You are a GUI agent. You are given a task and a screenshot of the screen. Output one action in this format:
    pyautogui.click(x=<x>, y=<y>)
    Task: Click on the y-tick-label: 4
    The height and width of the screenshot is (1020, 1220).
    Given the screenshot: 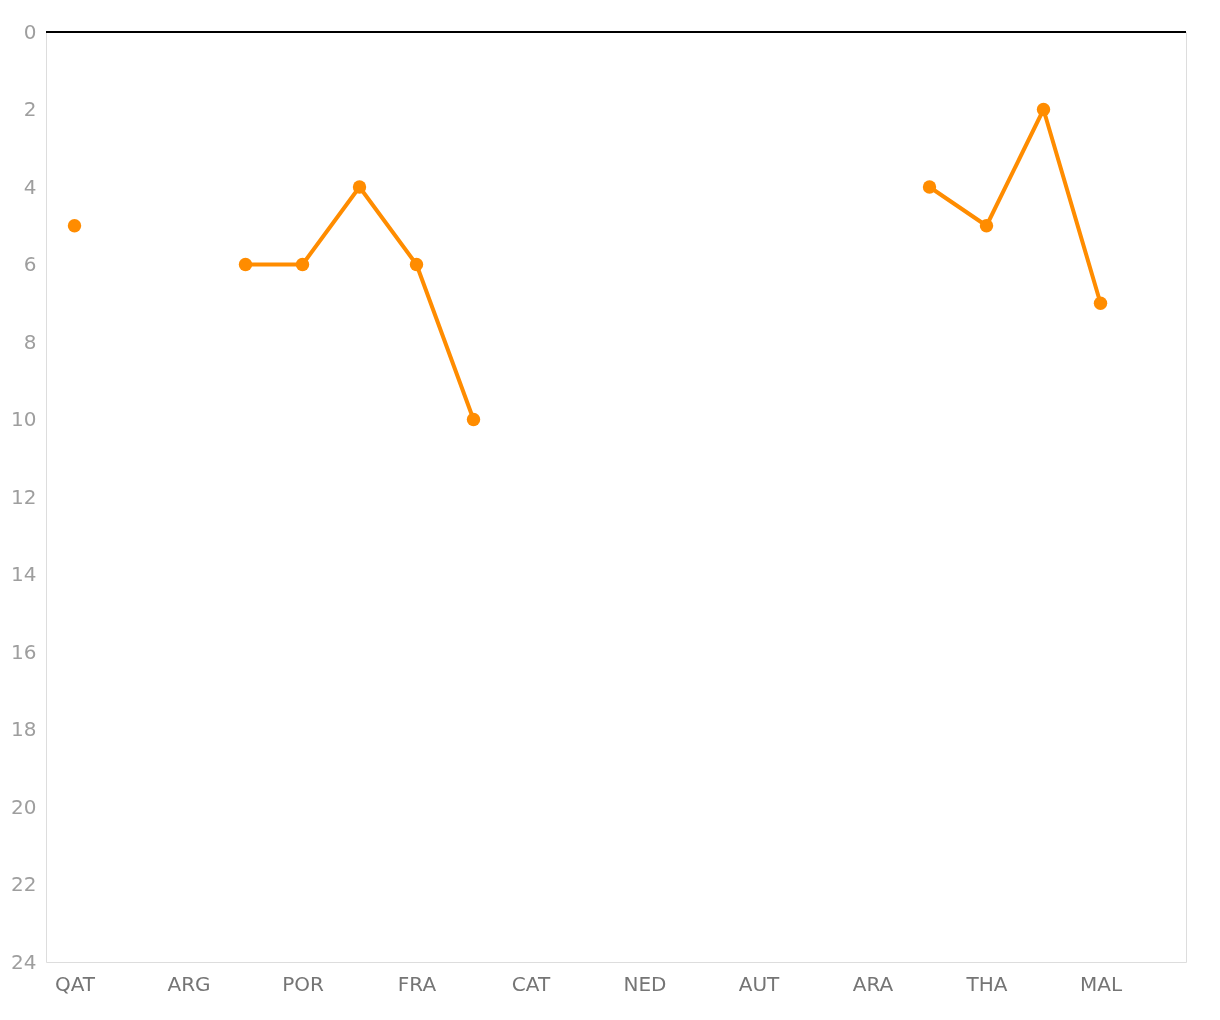 What is the action you would take?
    pyautogui.click(x=30, y=186)
    